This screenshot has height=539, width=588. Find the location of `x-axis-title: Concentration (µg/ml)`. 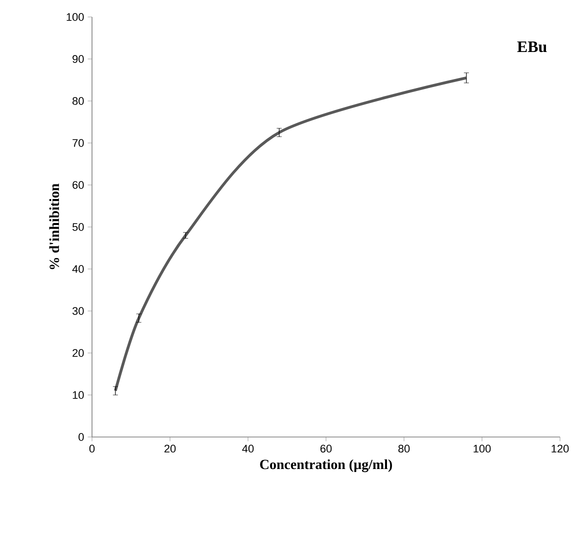

x-axis-title: Concentration (µg/ml) is located at coordinates (326, 465).